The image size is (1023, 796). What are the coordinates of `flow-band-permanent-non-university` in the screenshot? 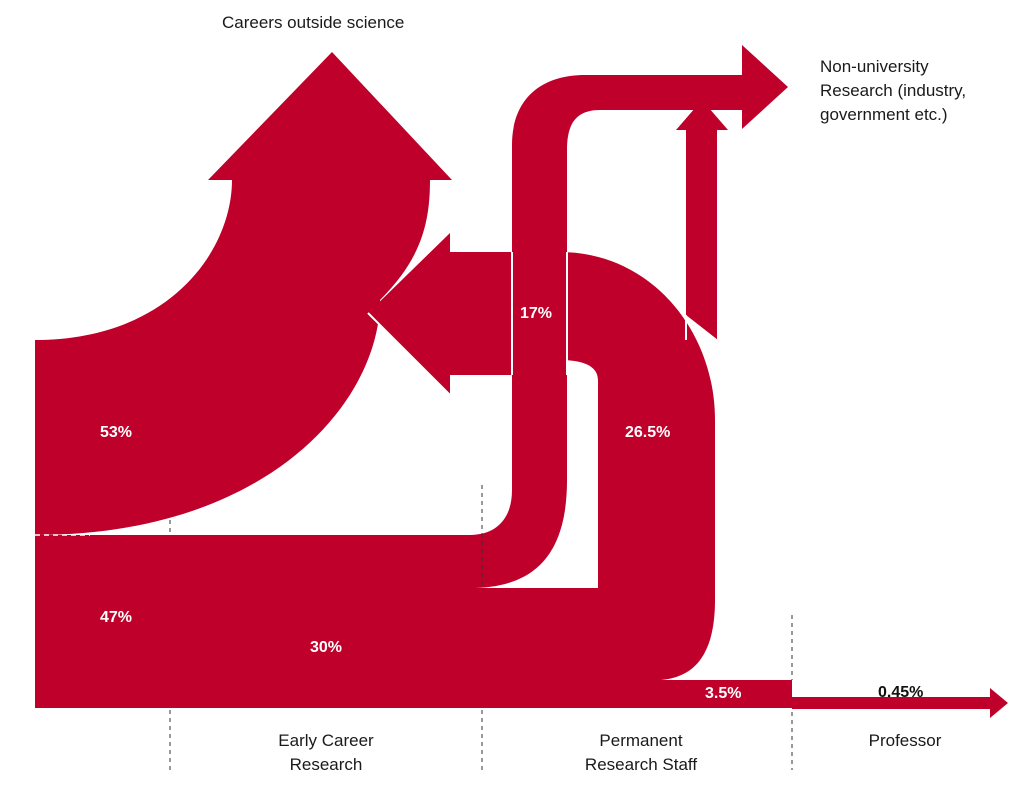 It's located at (702, 220).